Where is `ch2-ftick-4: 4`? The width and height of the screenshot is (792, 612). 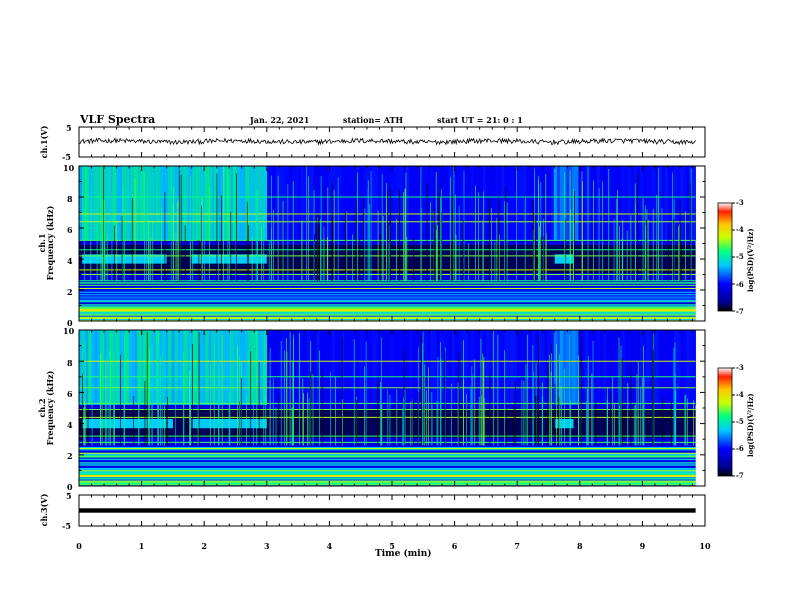 ch2-ftick-4: 4 is located at coordinates (70, 425).